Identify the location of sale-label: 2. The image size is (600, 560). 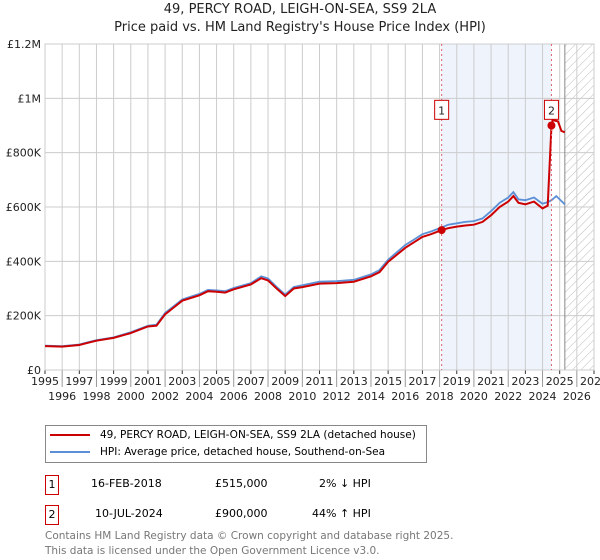
(551, 110).